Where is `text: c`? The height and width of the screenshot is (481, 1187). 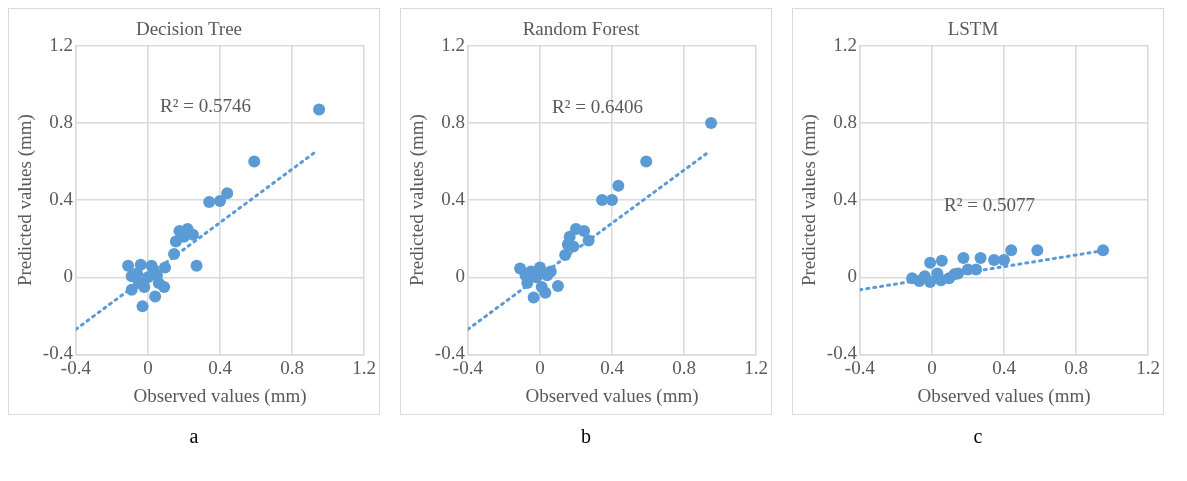
text: c is located at coordinates (978, 436).